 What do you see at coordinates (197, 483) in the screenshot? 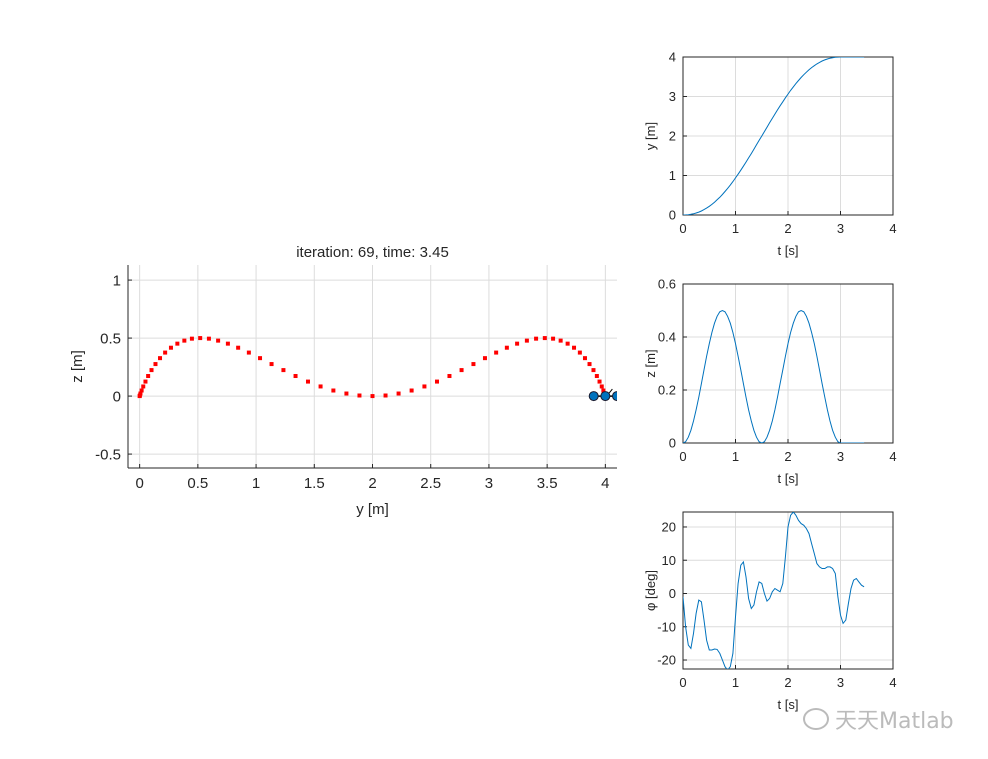
I see `x-tick-label: 0.5` at bounding box center [197, 483].